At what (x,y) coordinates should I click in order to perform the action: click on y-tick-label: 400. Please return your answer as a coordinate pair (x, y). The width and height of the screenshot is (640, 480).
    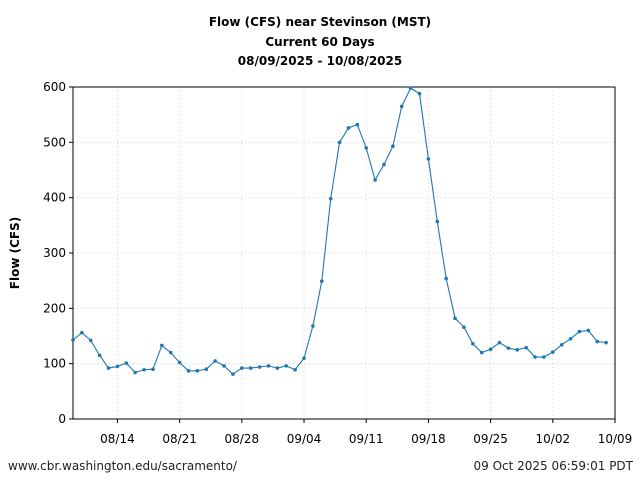
    Looking at the image, I should click on (54, 198).